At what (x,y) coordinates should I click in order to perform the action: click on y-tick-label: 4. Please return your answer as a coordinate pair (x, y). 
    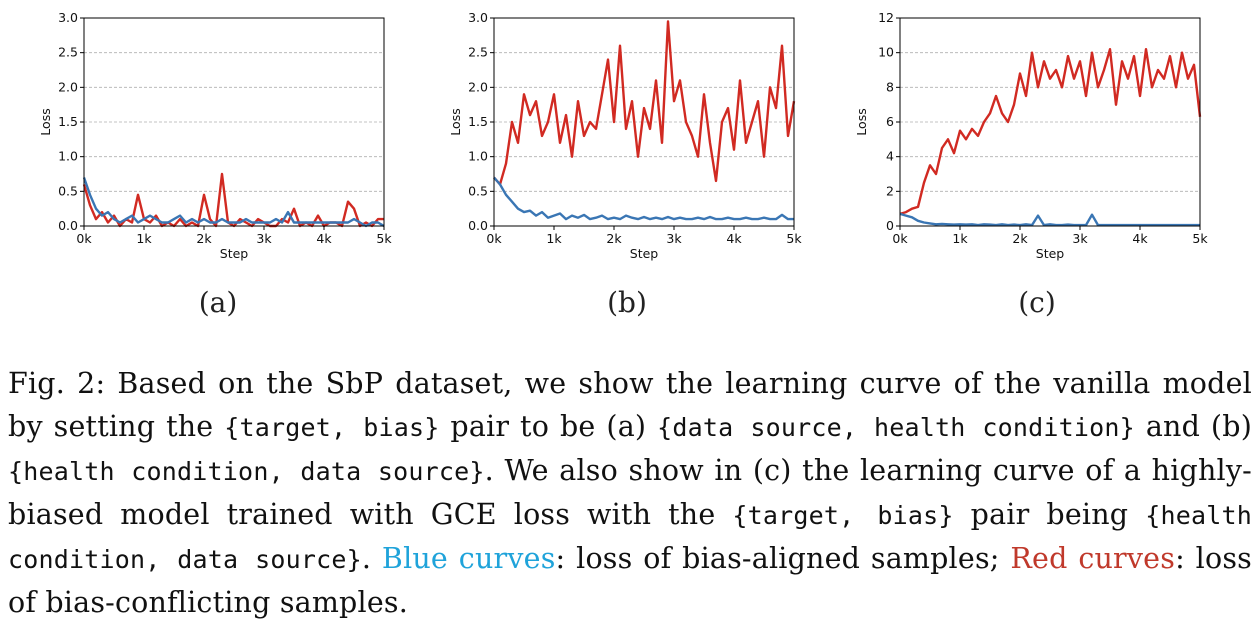
    Looking at the image, I should click on (890, 156).